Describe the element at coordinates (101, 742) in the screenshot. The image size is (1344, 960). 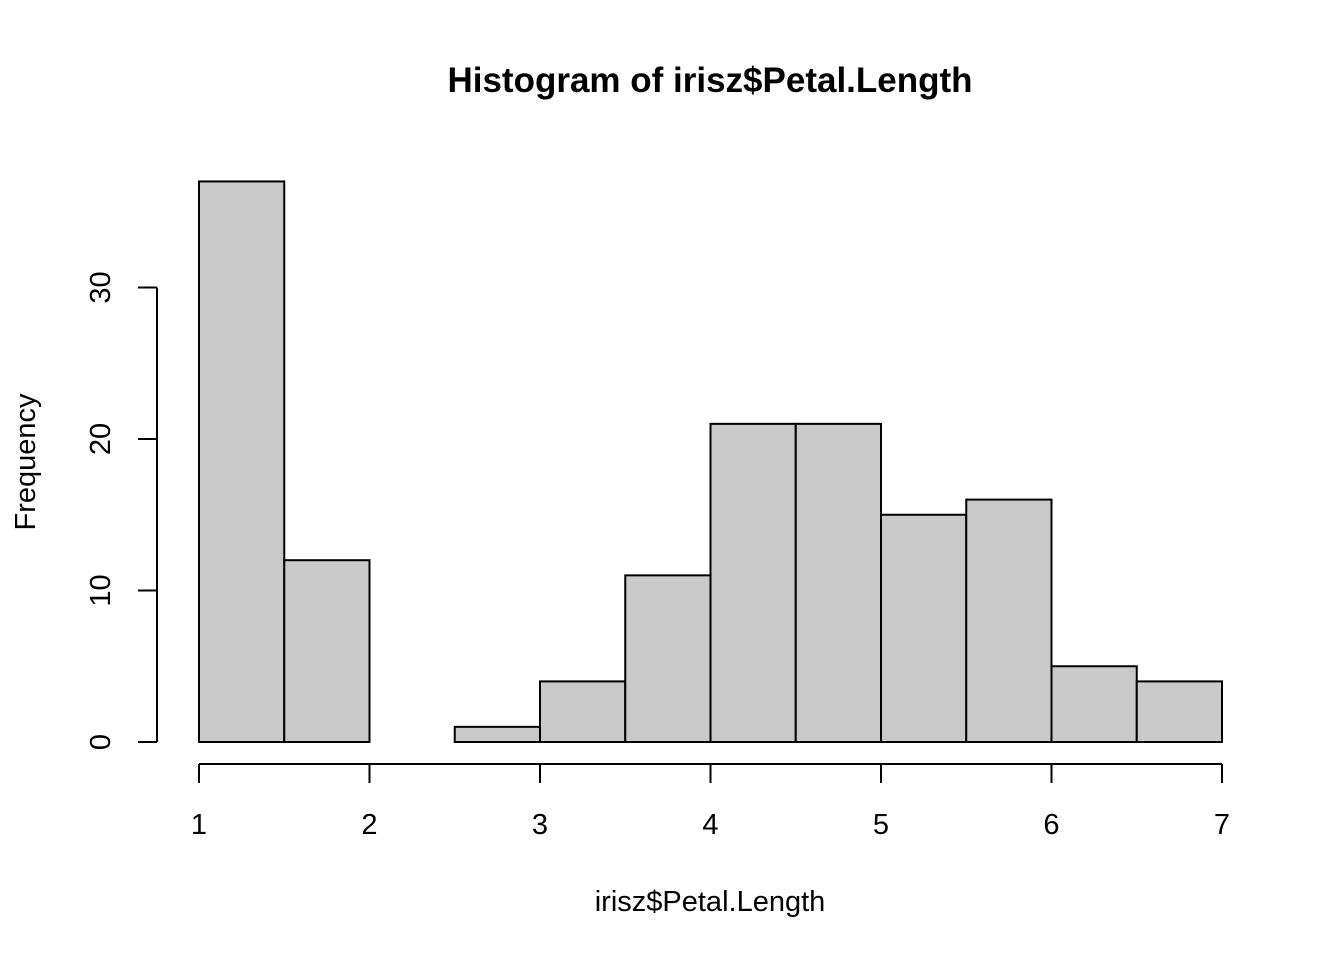
I see `y-tick-label: 0` at that location.